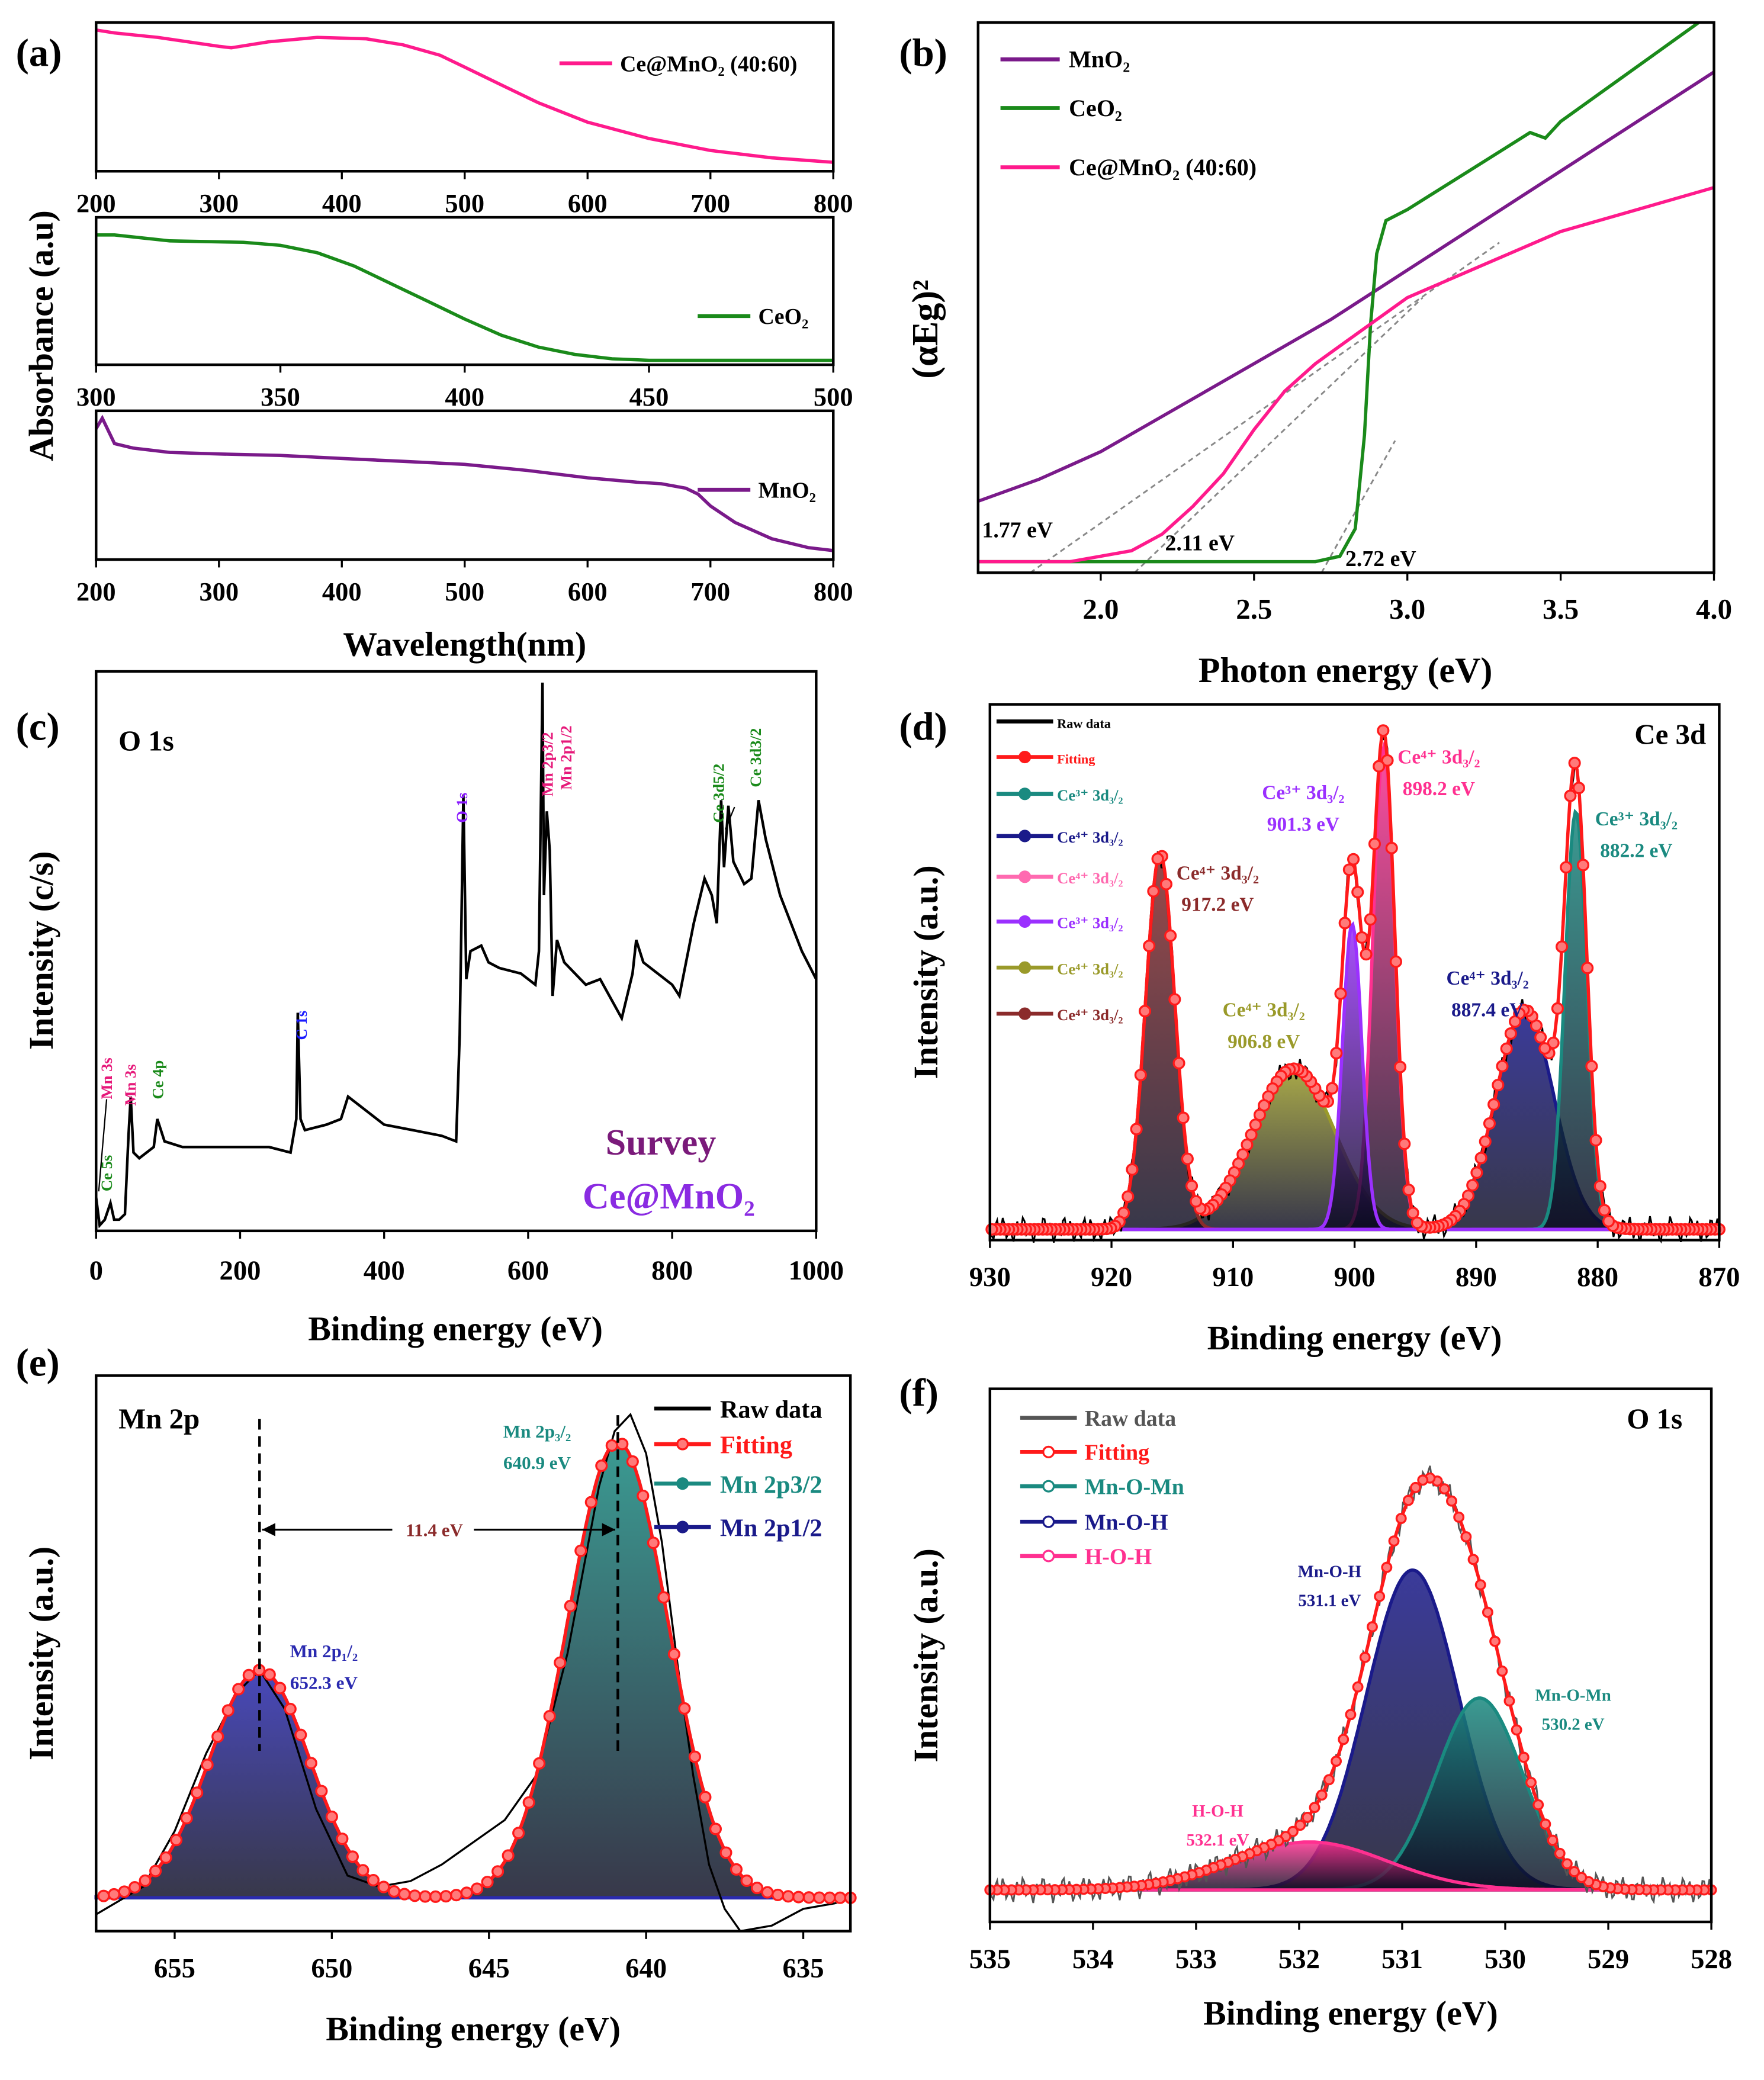 Image resolution: width=1764 pixels, height=2080 pixels. I want to click on legend-label: Mn 2p3/2, so click(771, 1485).